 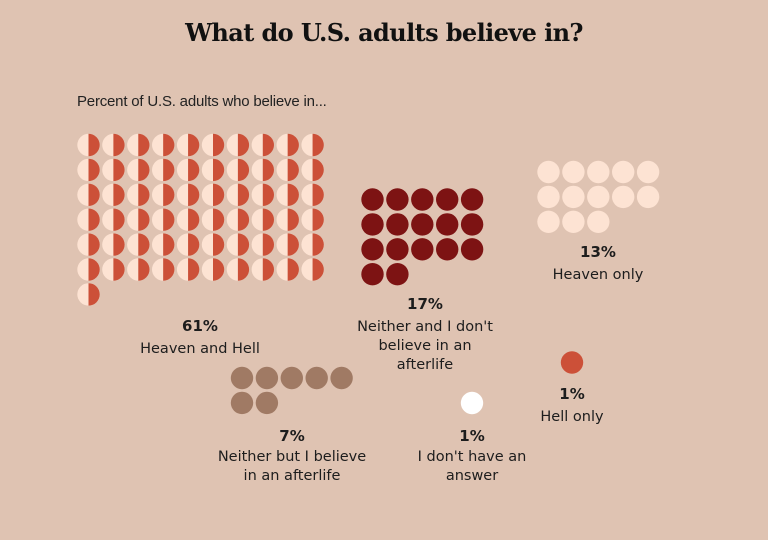 I want to click on waffle-group-heaven-only, so click(x=598, y=196).